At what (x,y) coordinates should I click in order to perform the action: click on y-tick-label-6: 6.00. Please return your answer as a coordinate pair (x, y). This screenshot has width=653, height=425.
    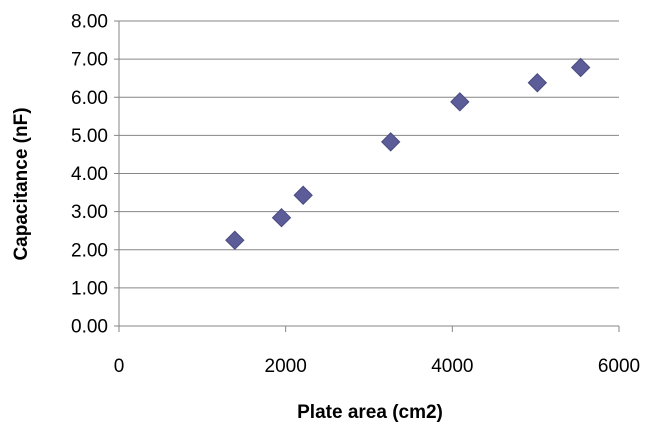
    Looking at the image, I should click on (89, 98).